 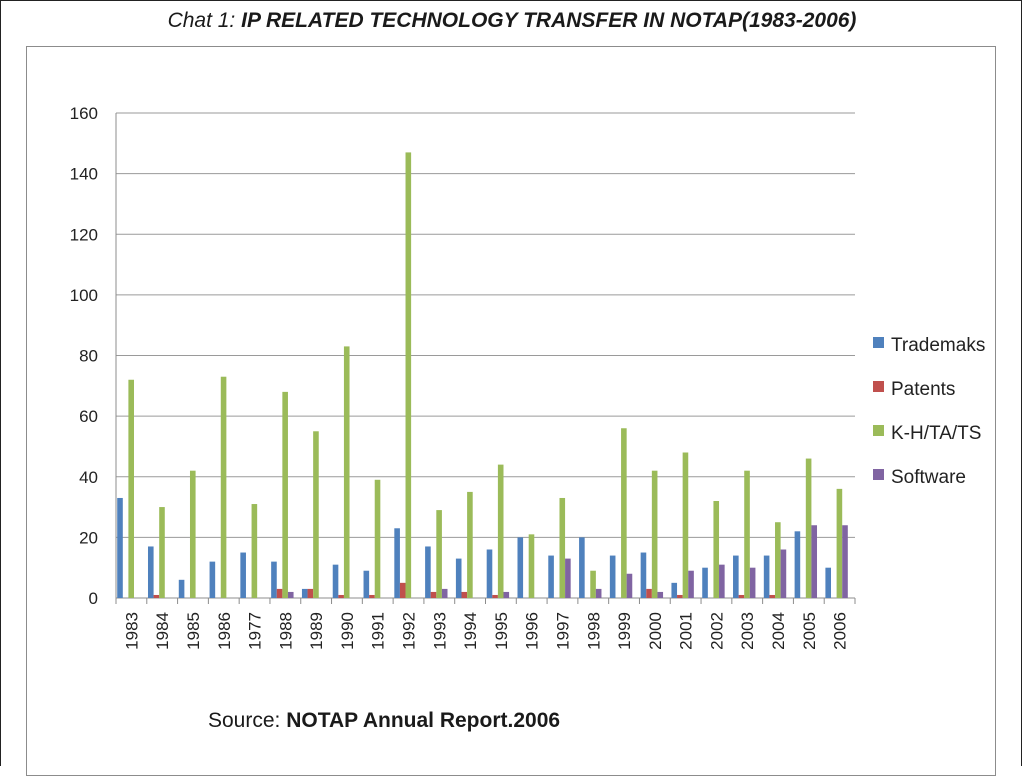 What do you see at coordinates (84, 234) in the screenshot?
I see `y-tick-label: 120` at bounding box center [84, 234].